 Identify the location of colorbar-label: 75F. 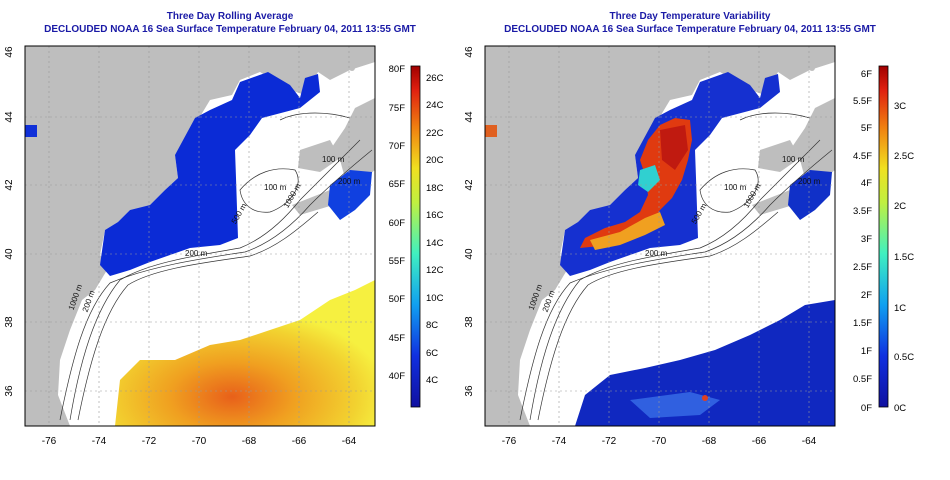
(397, 108).